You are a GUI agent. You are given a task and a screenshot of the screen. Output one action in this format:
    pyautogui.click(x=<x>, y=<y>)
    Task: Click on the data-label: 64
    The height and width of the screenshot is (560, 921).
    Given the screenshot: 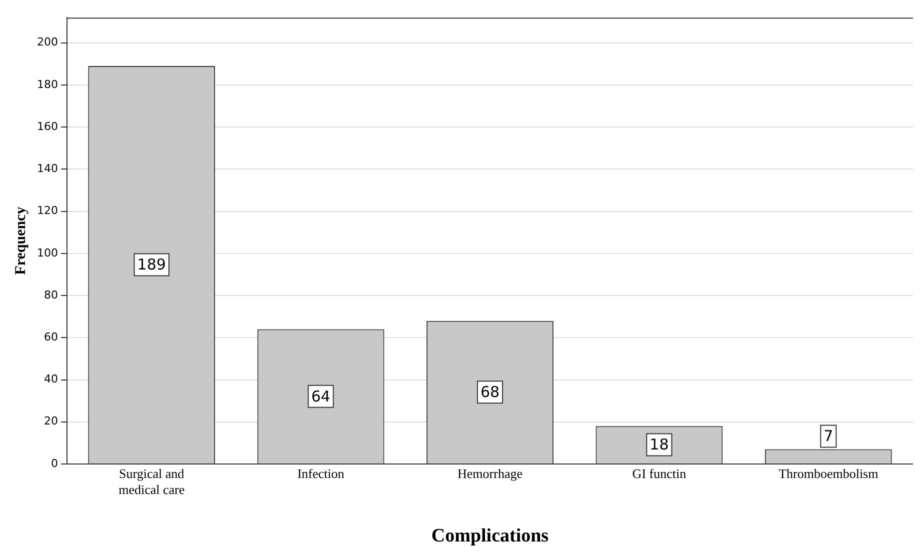 What is the action you would take?
    pyautogui.click(x=320, y=396)
    